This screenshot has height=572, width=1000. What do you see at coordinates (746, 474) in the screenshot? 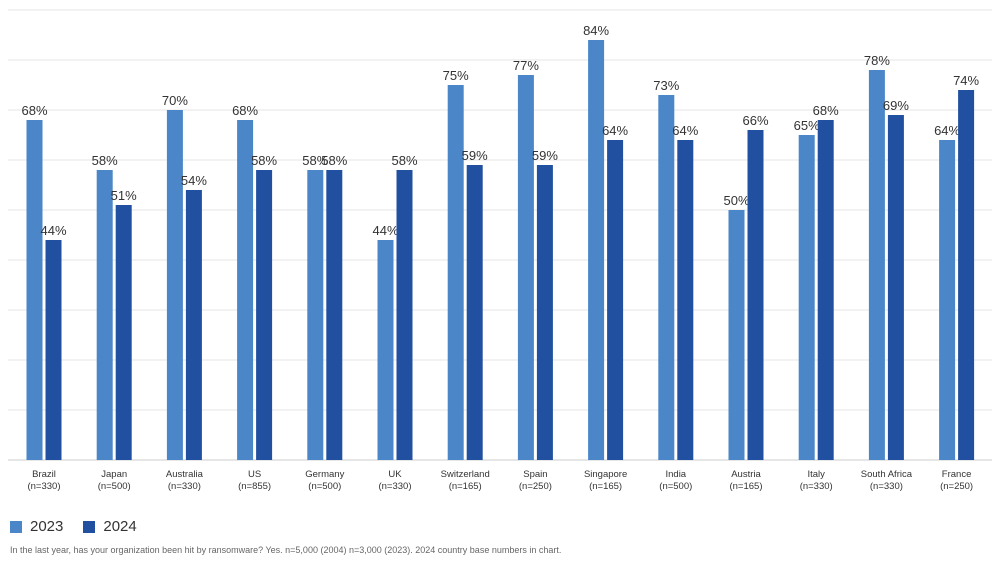
I see `category-label: Austria` at bounding box center [746, 474].